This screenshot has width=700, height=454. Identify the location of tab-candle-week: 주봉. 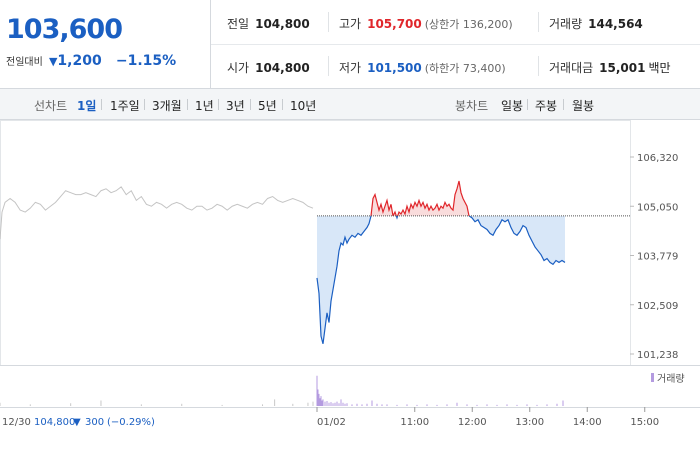
(546, 106).